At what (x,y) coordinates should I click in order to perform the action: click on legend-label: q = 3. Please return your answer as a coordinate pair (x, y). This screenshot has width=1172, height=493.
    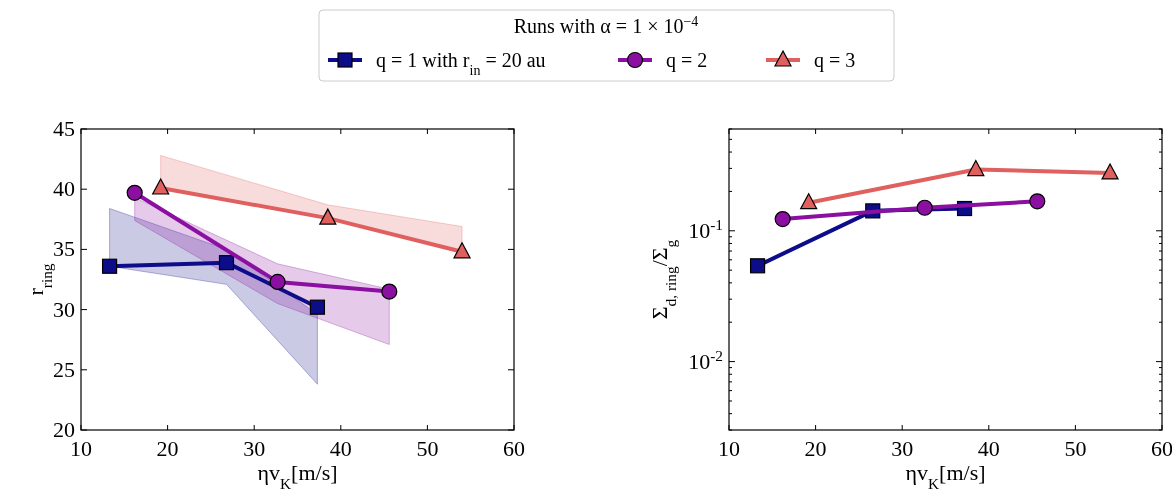
    Looking at the image, I should click on (835, 60).